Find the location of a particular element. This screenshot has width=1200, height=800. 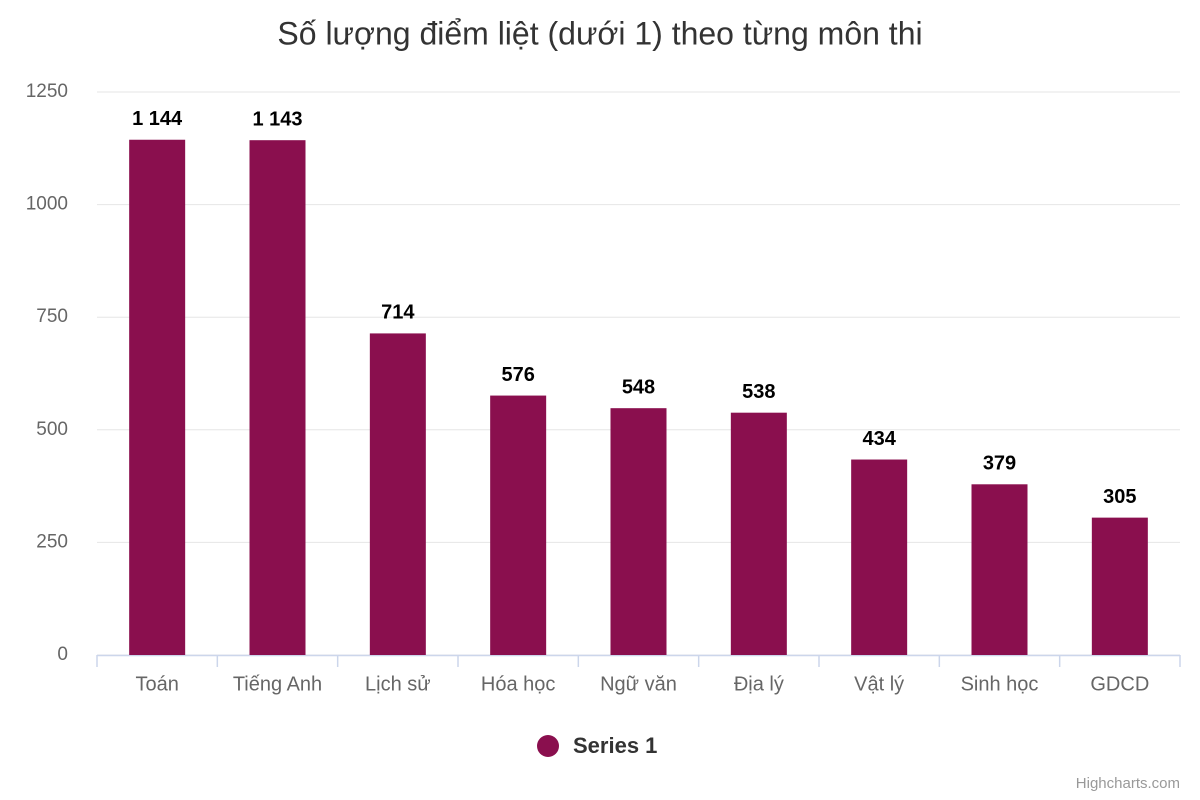

value-label: 548 is located at coordinates (638, 387).